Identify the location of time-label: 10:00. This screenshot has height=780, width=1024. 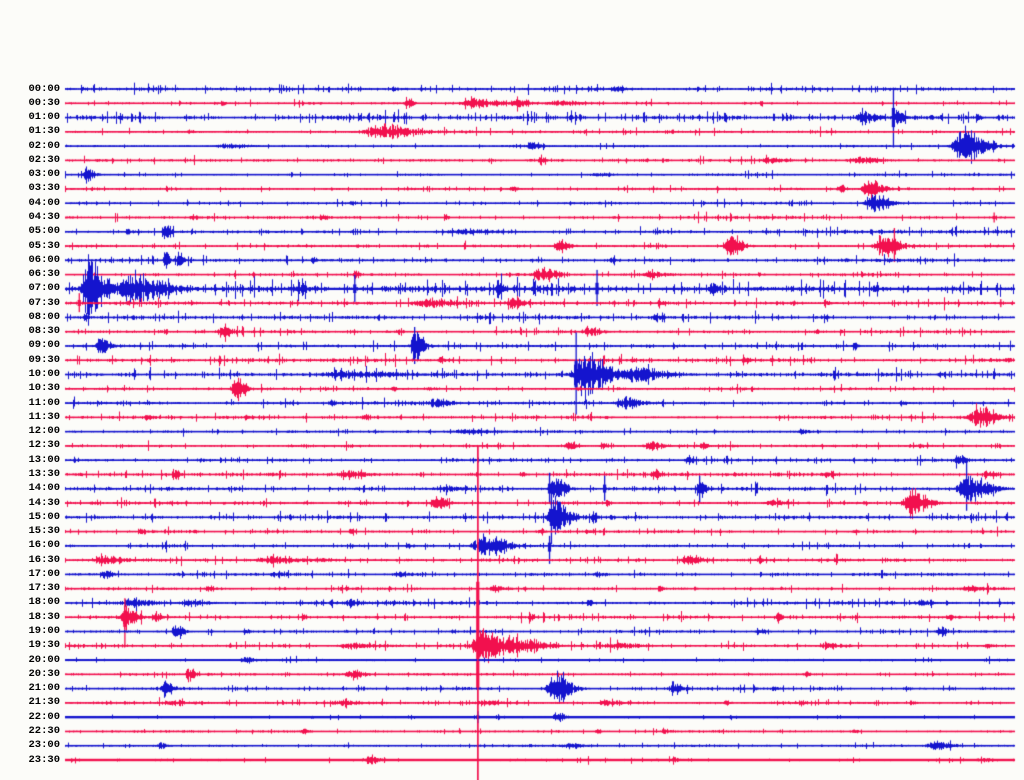
(44, 374).